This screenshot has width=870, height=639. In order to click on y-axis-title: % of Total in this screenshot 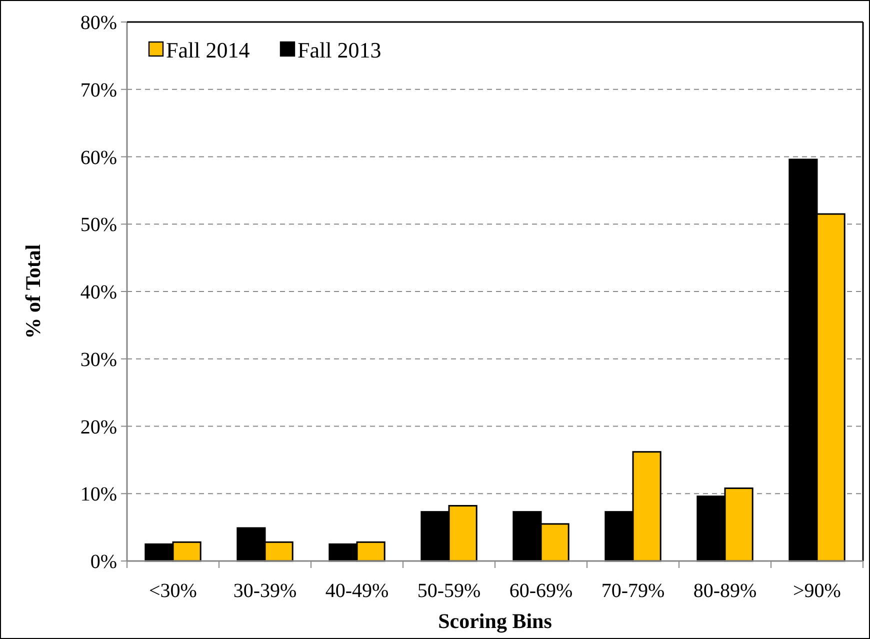, I will do `click(33, 291)`.